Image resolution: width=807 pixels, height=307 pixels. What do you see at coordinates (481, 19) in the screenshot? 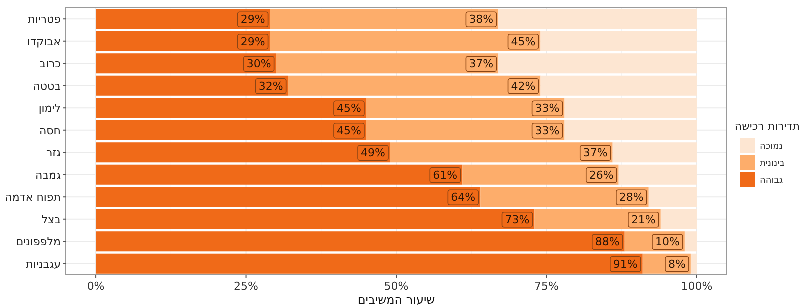
I see `data-label: 38%` at bounding box center [481, 19].